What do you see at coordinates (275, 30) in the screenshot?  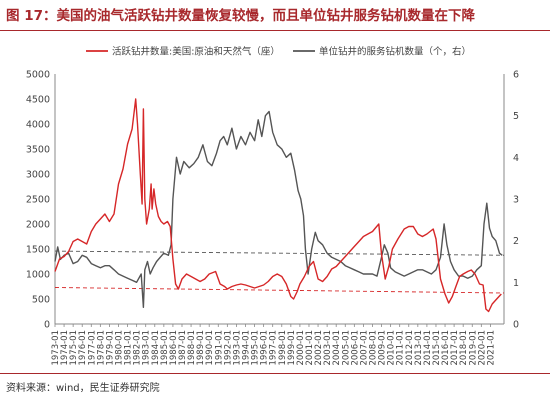 I see `title-rule` at bounding box center [275, 30].